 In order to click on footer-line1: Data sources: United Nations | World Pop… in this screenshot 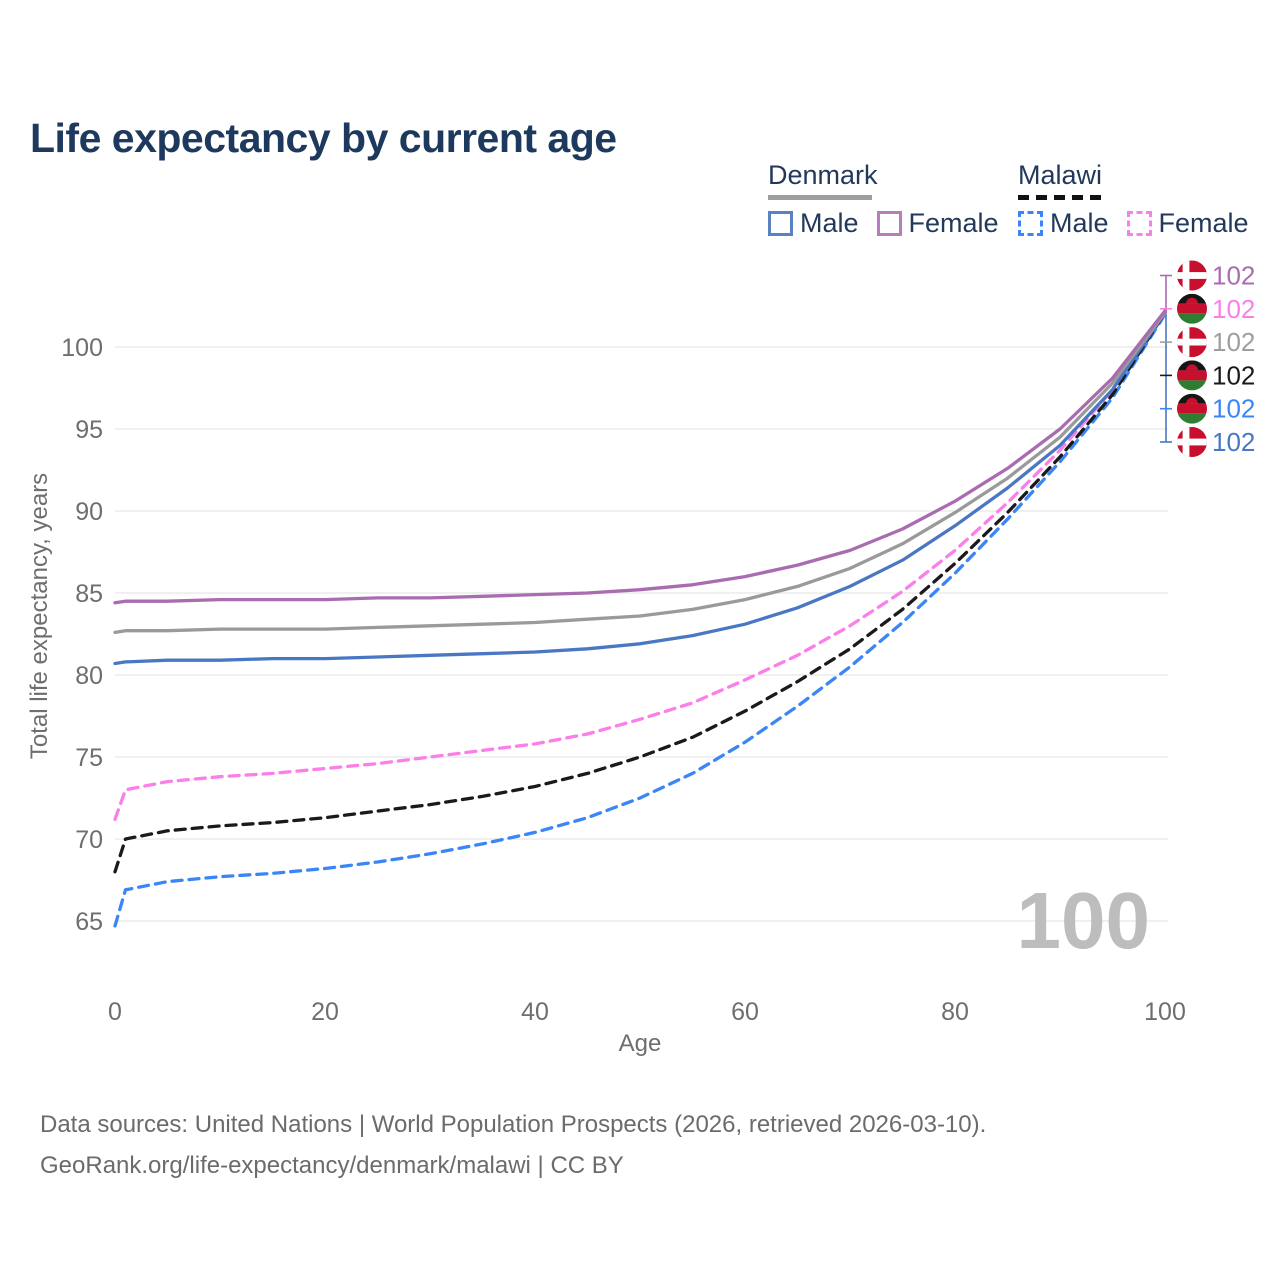, I will do `click(513, 1124)`.